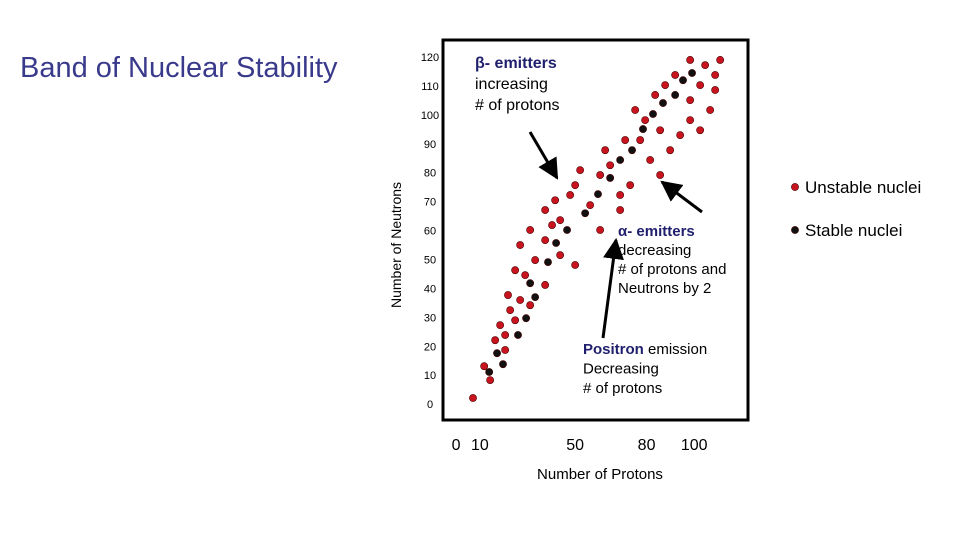  What do you see at coordinates (396, 245) in the screenshot?
I see `y-axis-label: Number of Neutrons` at bounding box center [396, 245].